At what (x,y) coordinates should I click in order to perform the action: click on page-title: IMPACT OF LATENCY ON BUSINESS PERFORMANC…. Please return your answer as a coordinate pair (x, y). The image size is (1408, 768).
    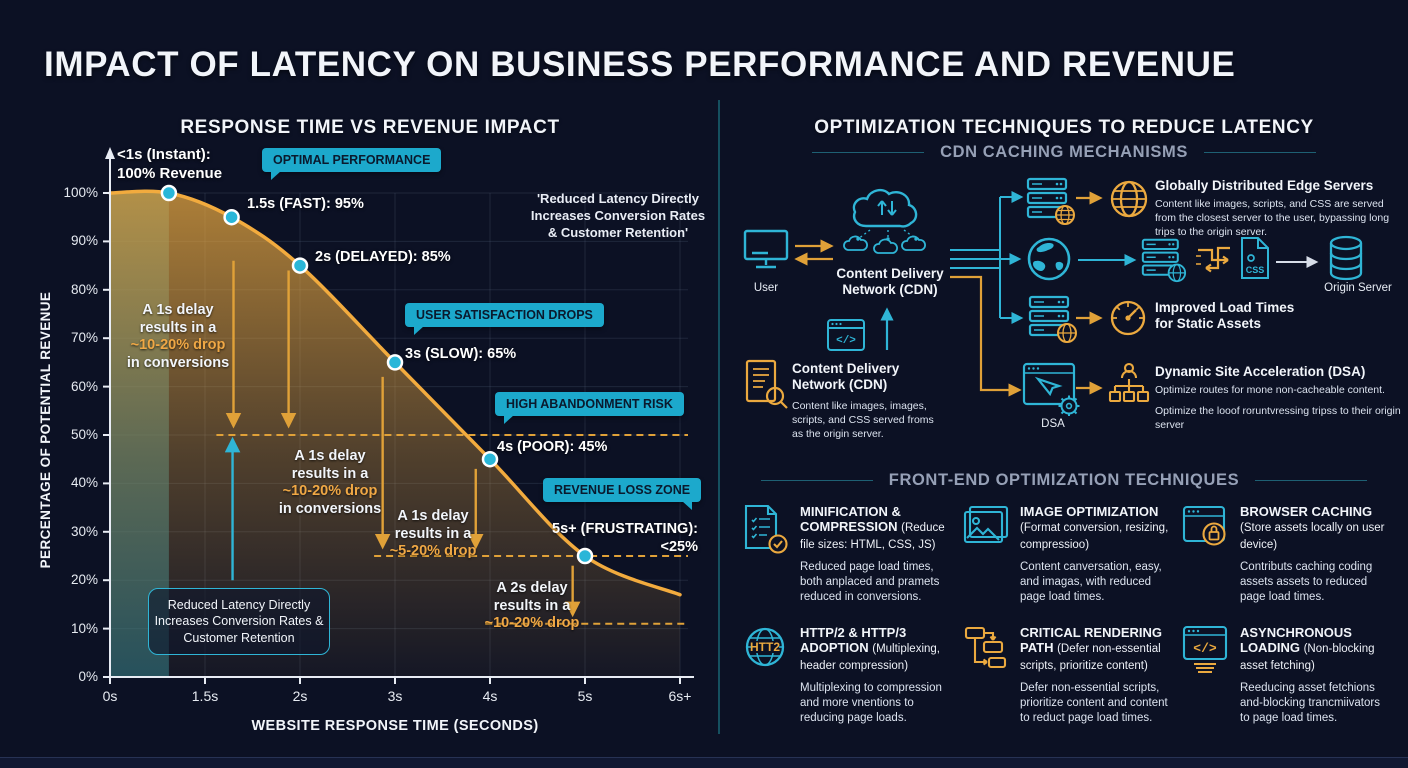
    Looking at the image, I should click on (640, 65).